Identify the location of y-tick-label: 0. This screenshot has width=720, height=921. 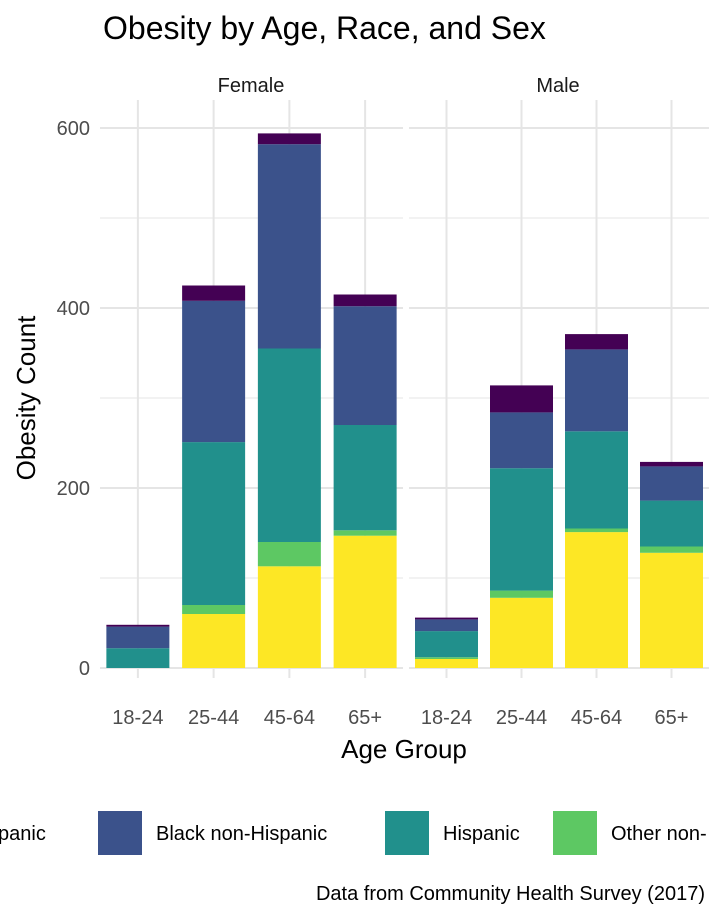
(84, 669).